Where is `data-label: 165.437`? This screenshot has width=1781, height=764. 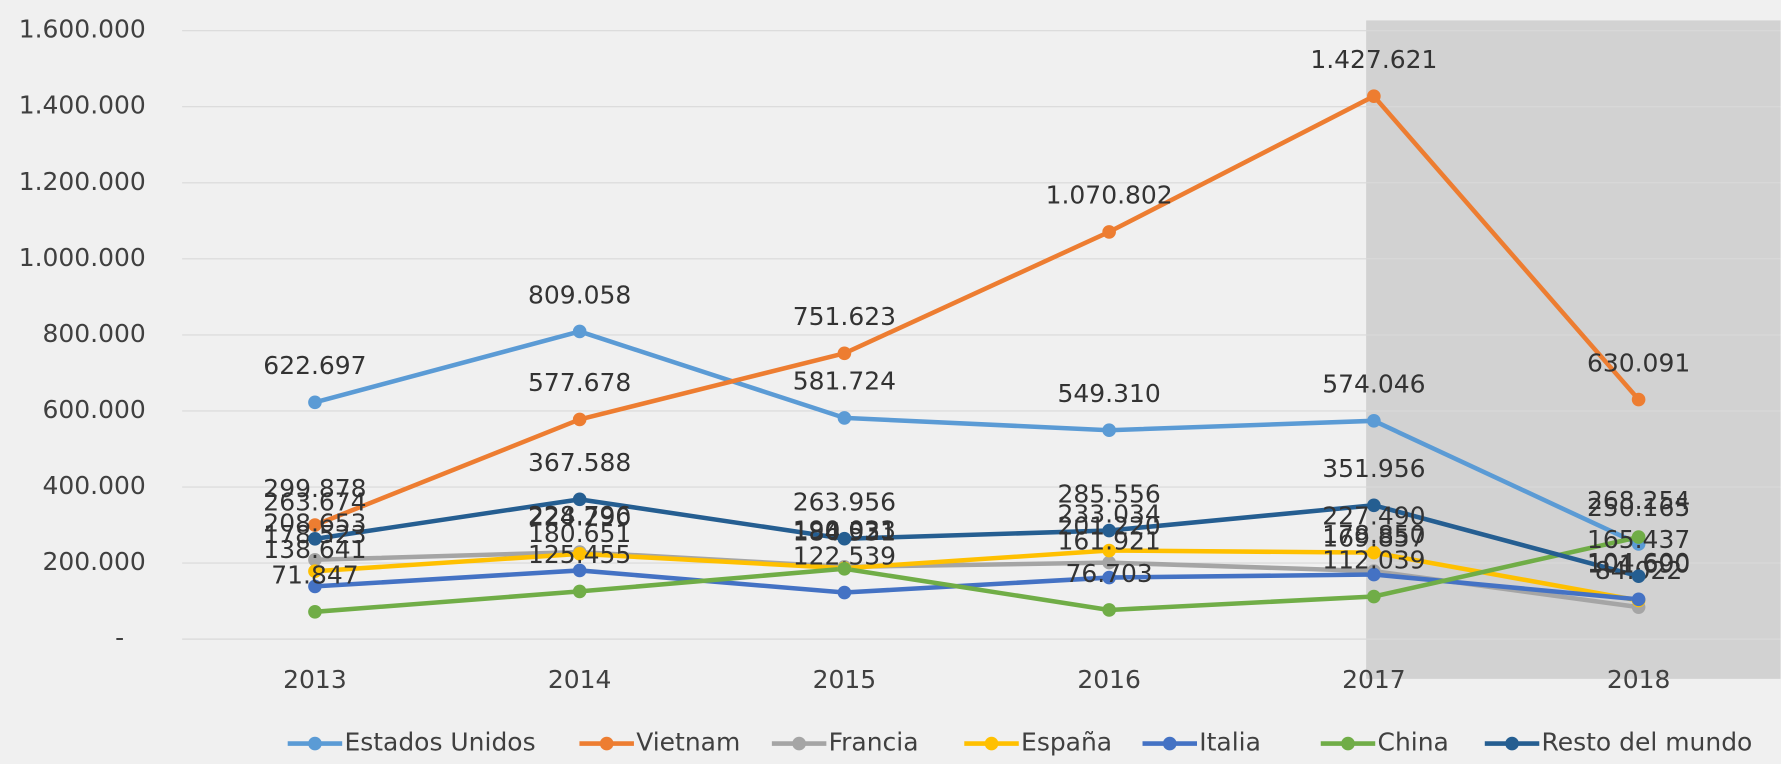 data-label: 165.437 is located at coordinates (1638, 539).